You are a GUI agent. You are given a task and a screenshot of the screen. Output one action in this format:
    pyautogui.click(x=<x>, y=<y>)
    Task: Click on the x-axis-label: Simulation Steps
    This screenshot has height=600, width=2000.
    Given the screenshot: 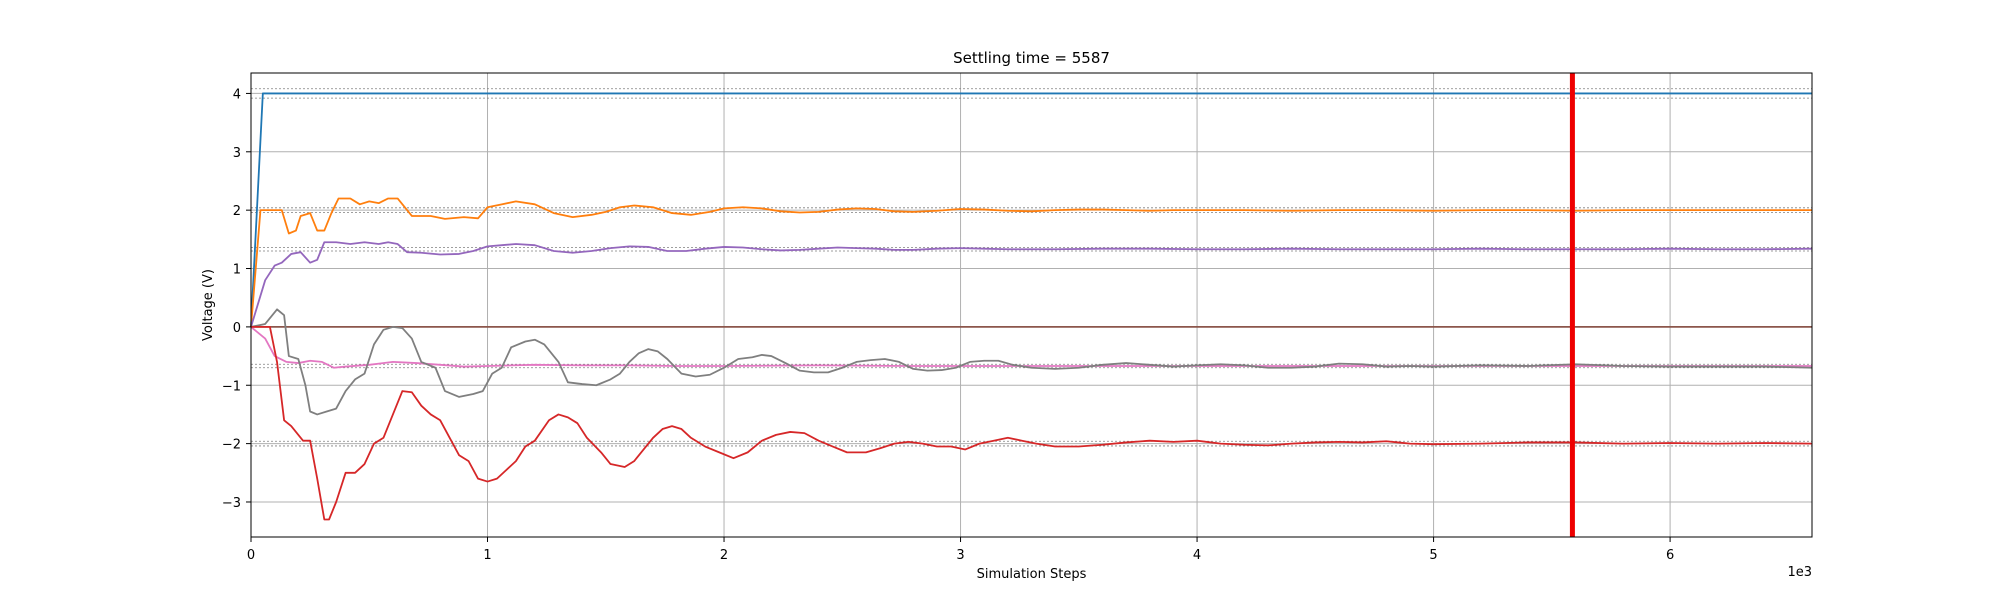 What is the action you would take?
    pyautogui.click(x=1032, y=574)
    